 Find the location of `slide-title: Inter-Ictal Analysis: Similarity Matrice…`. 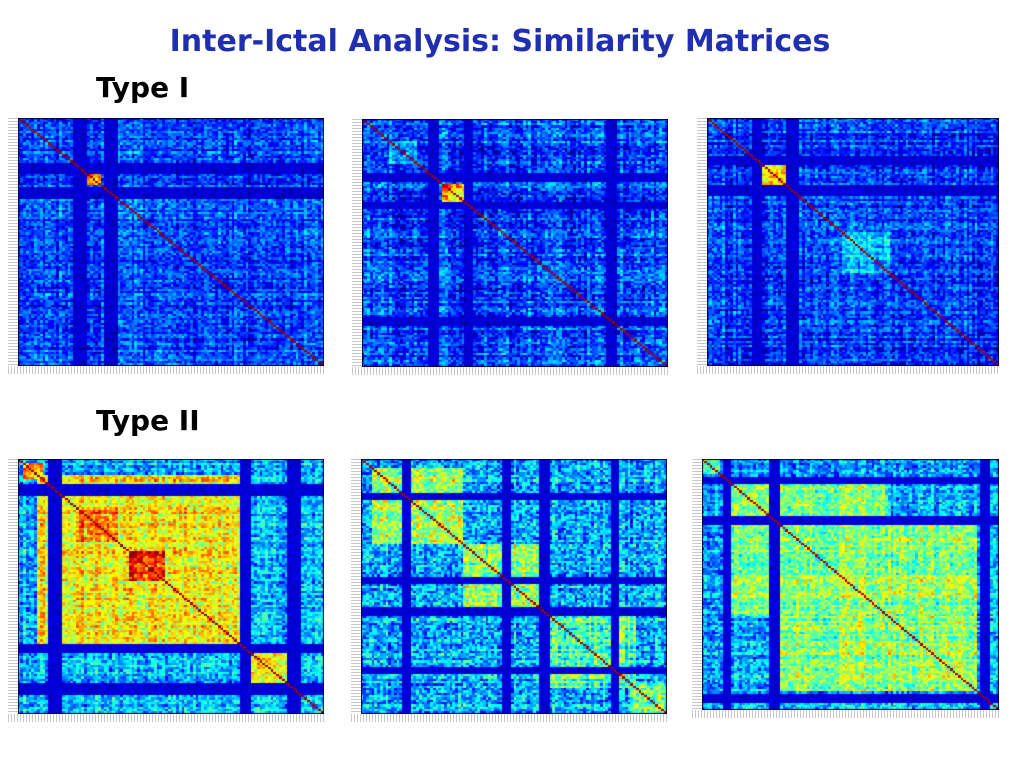

slide-title: Inter-Ictal Analysis: Similarity Matrice… is located at coordinates (500, 41).